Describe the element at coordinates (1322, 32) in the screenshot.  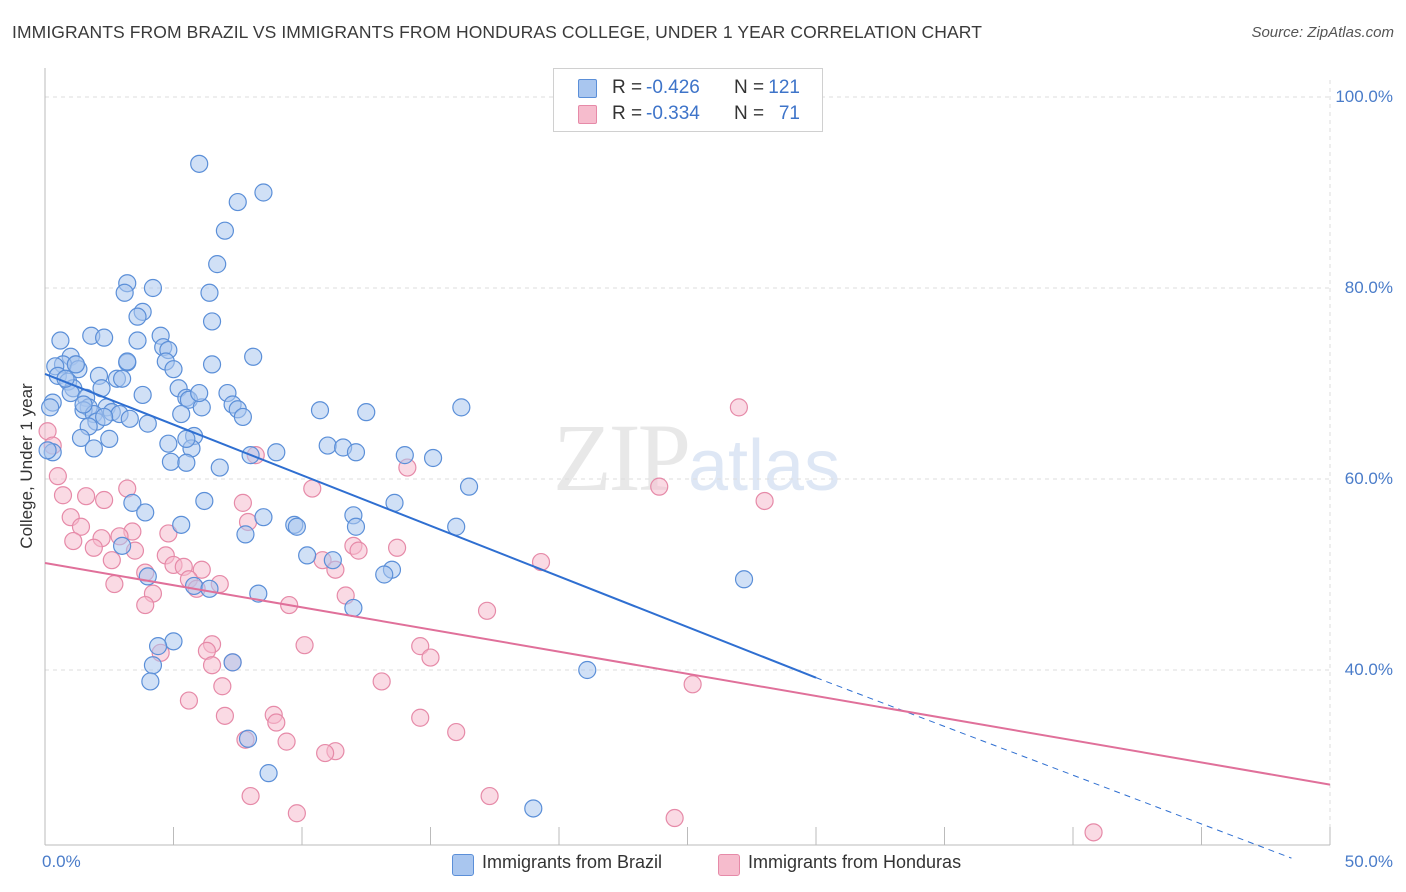
I see `chart-source: Source: ZipAtlas.com` at that location.